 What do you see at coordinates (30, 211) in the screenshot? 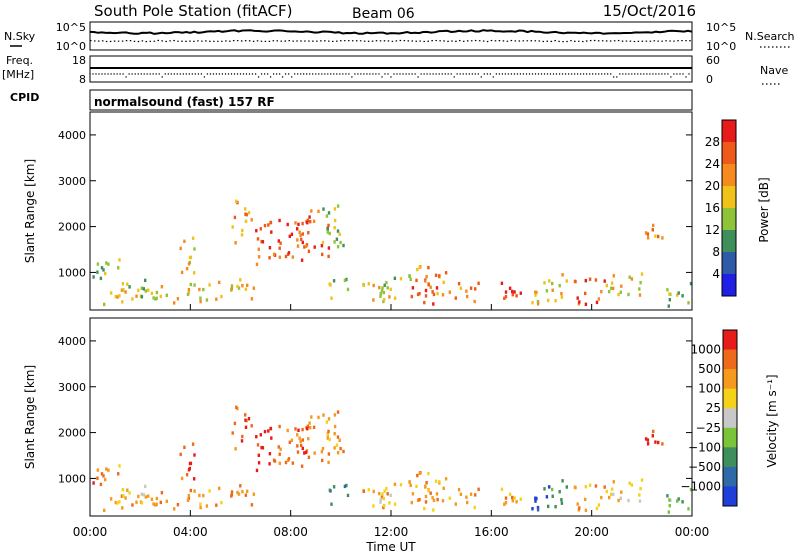
I see `power-ylabel: Slant Range [km]` at bounding box center [30, 211].